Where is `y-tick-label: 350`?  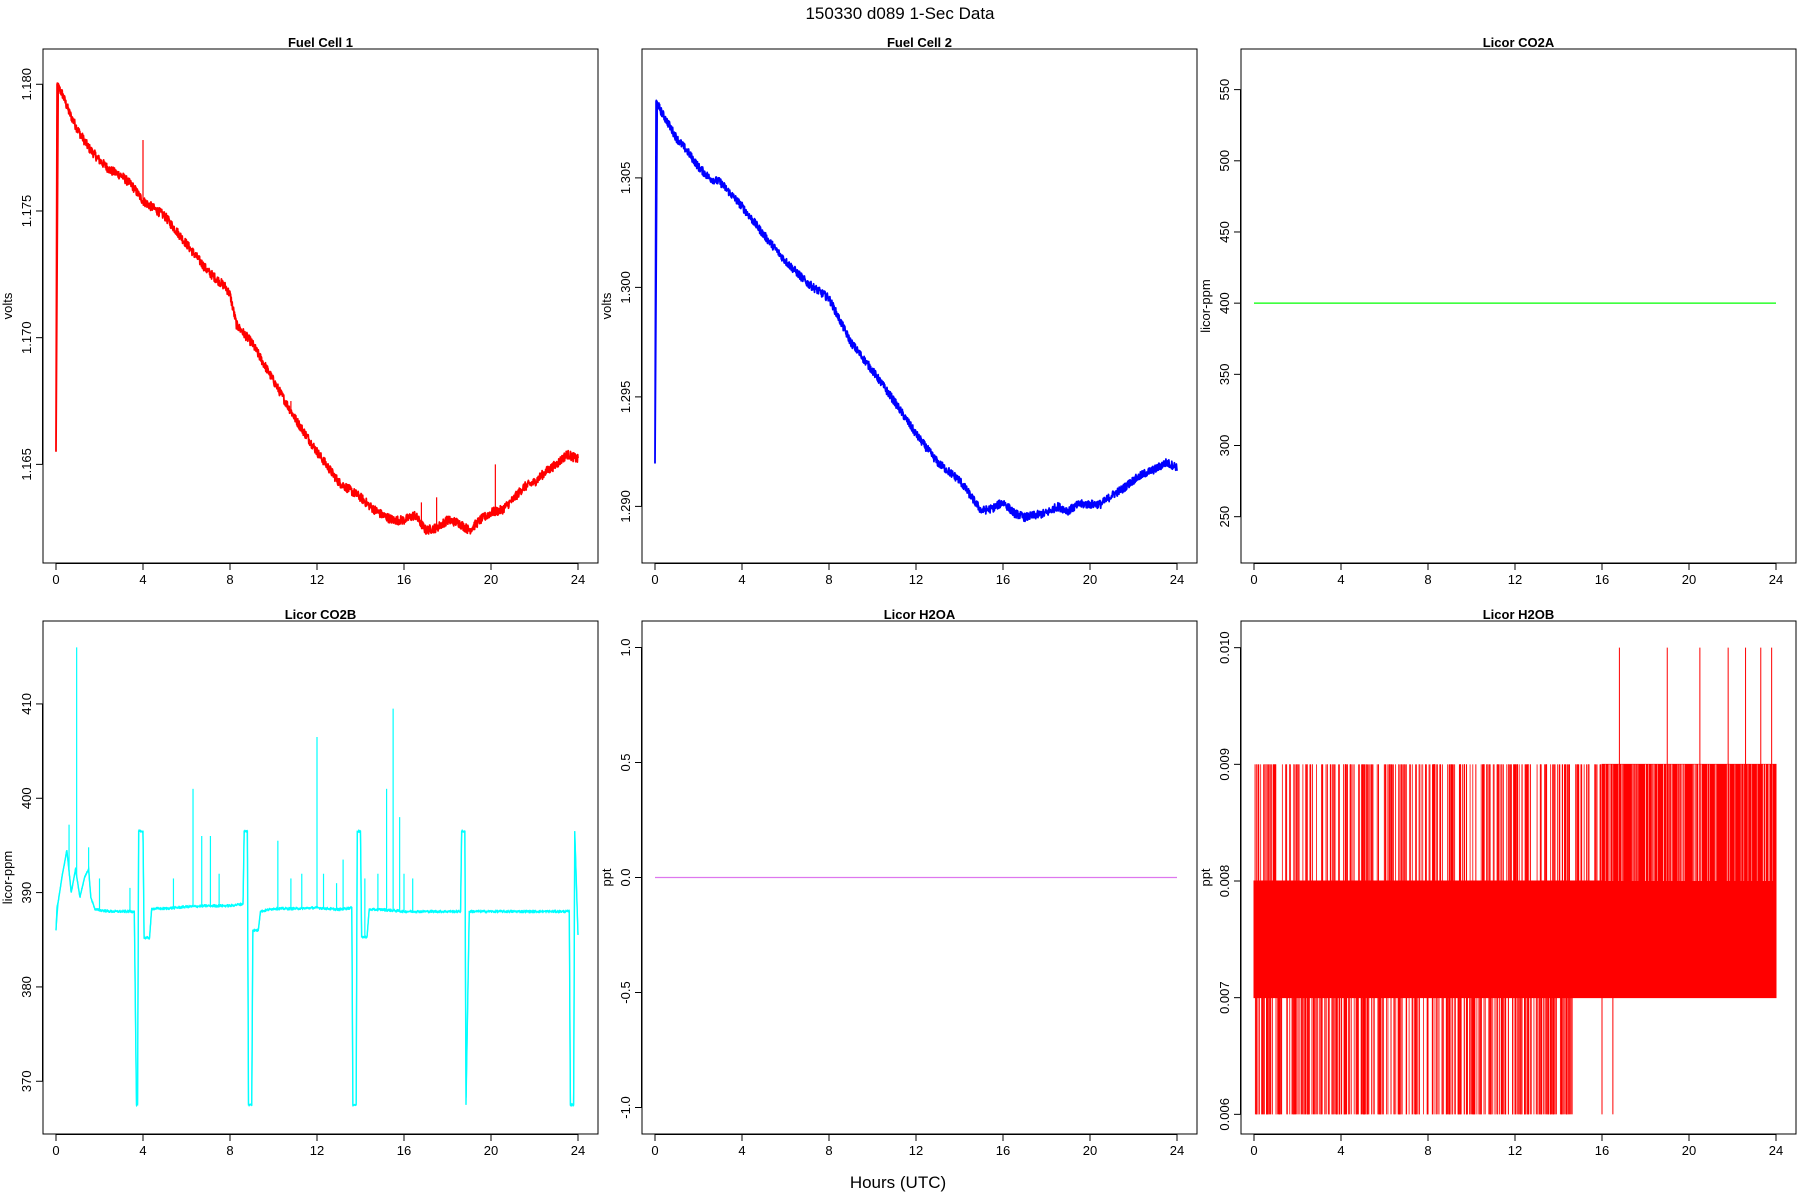 y-tick-label: 350 is located at coordinates (1224, 374).